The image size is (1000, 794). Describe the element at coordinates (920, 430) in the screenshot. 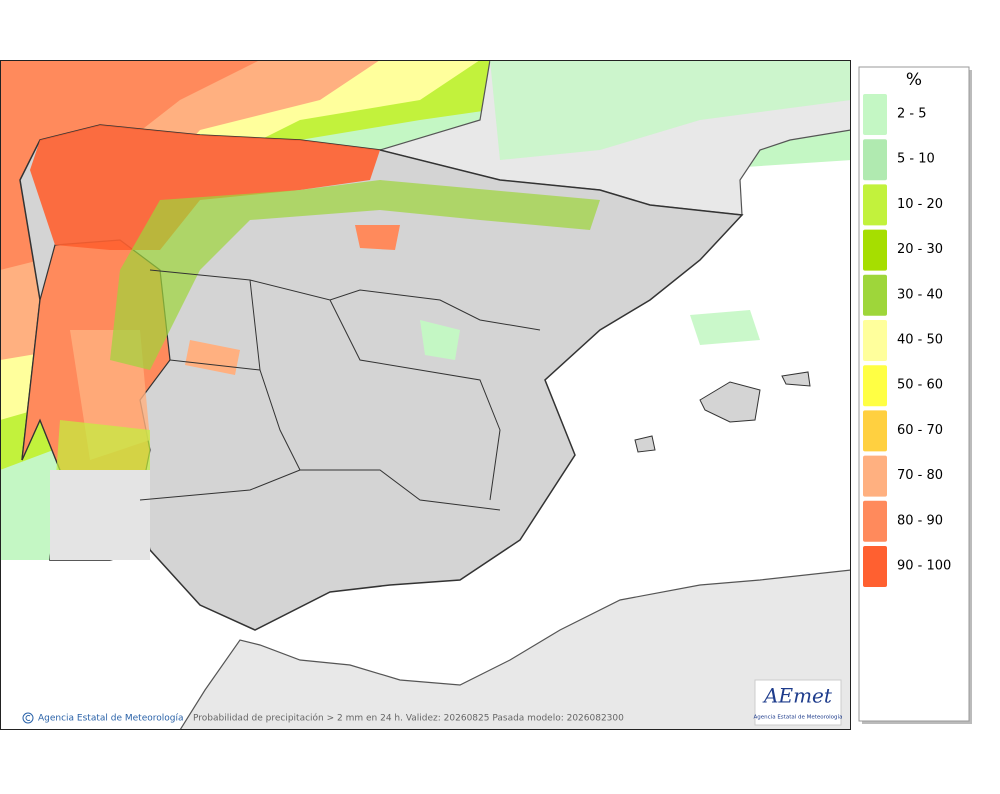

I see `legend-label: 60 - 70` at that location.